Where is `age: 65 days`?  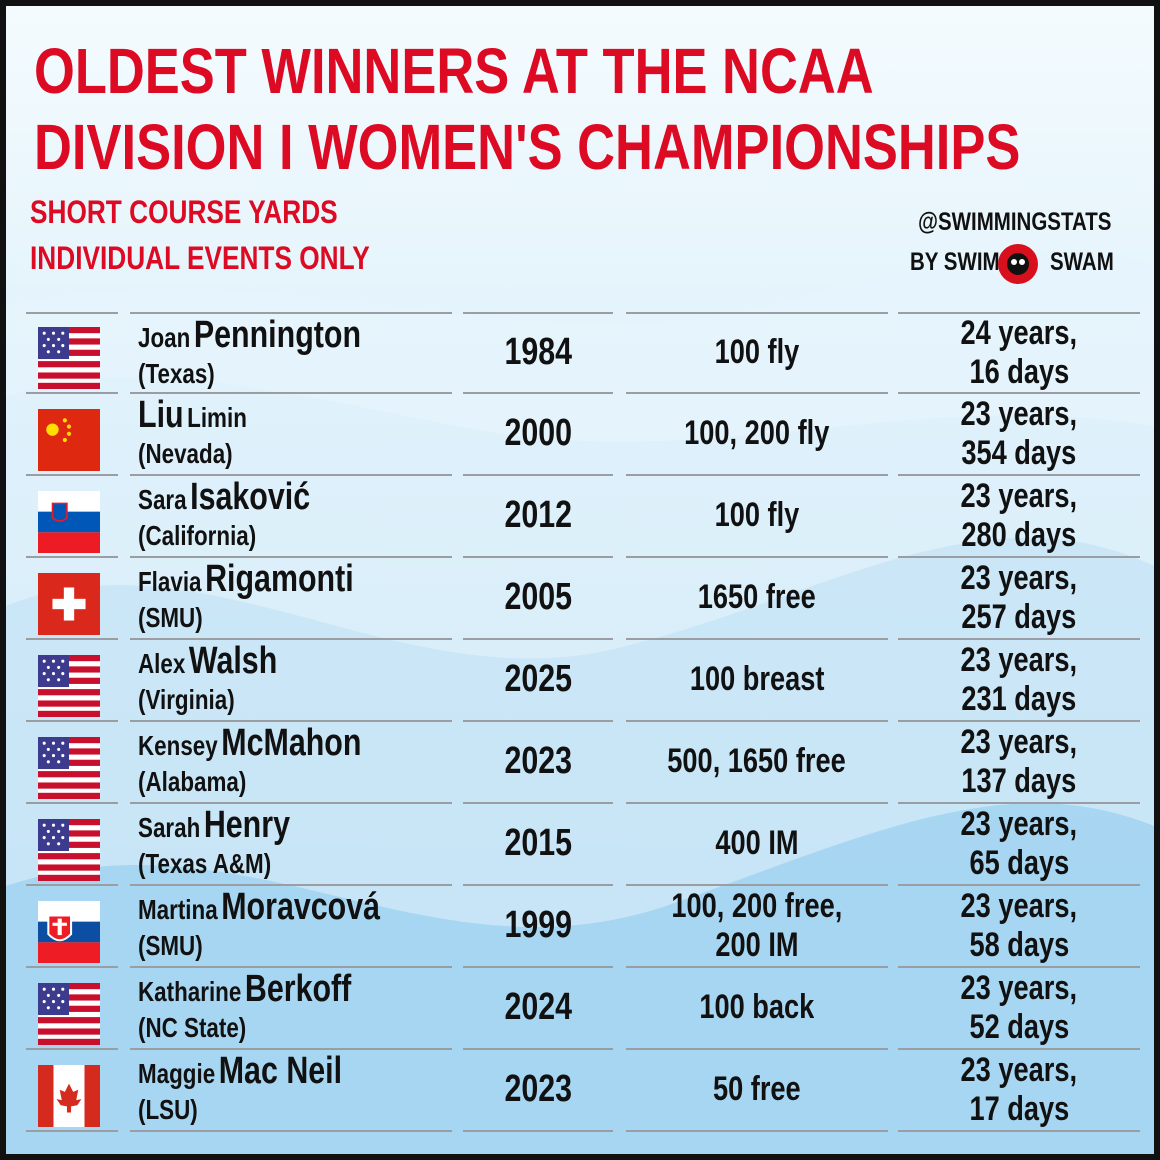
age: 65 days is located at coordinates (1019, 863).